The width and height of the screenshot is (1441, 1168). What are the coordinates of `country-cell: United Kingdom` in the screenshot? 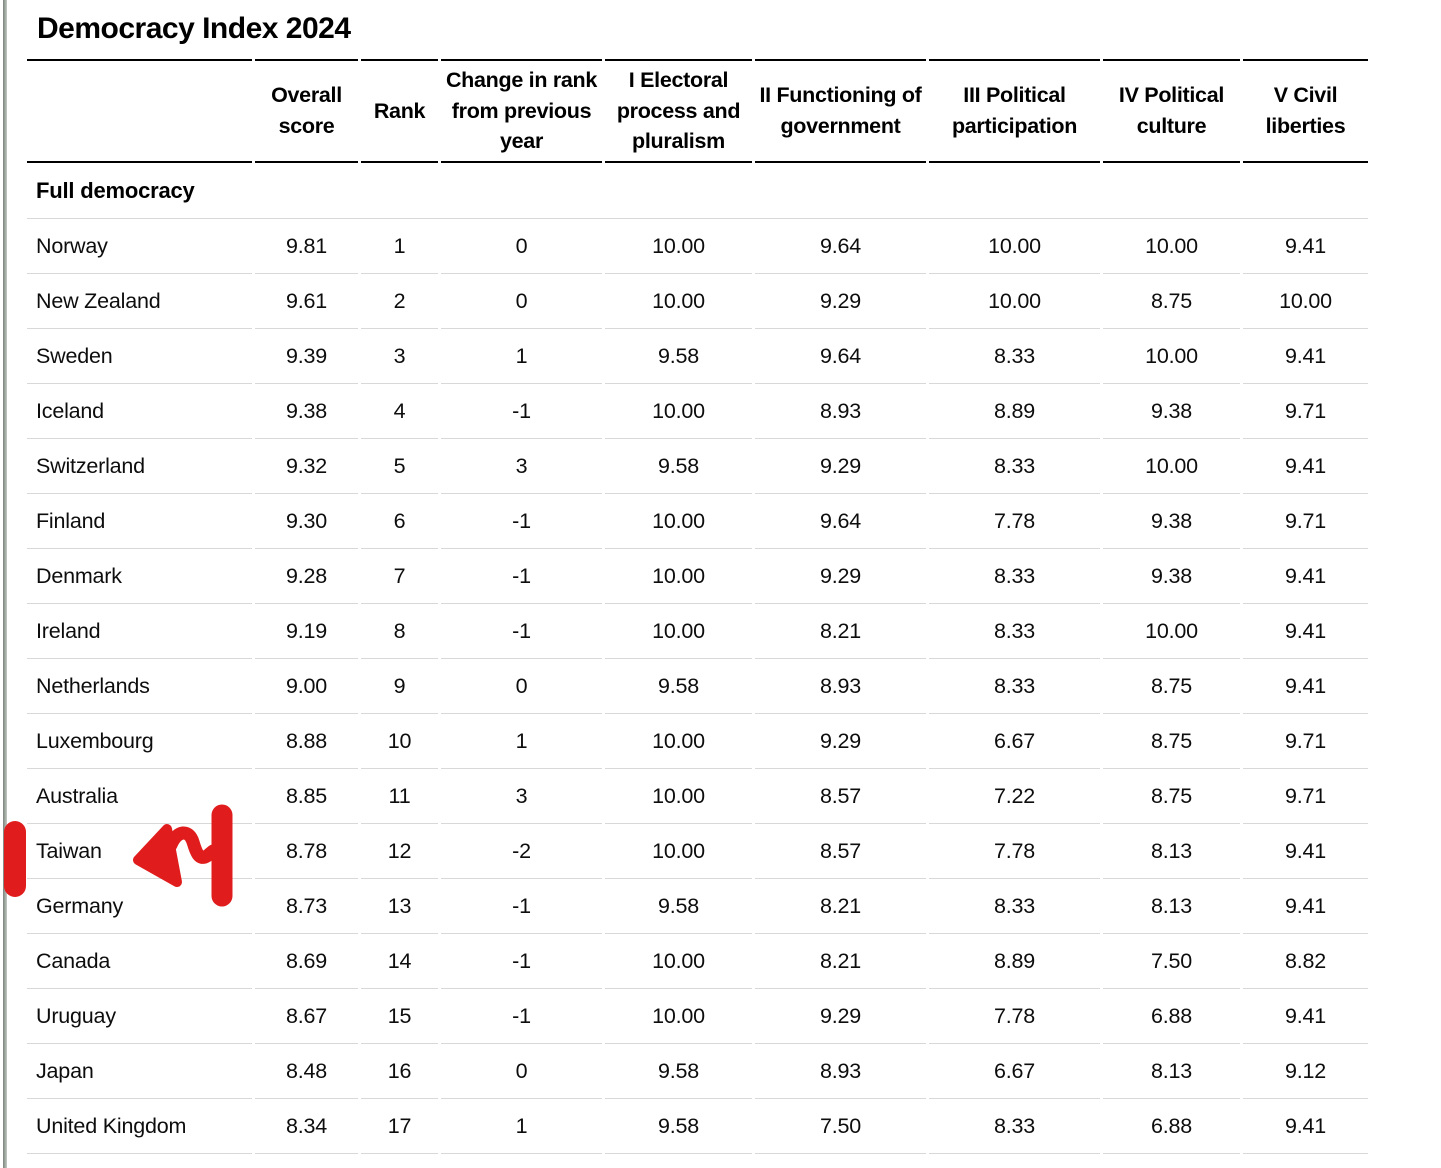 It's located at (139, 1126).